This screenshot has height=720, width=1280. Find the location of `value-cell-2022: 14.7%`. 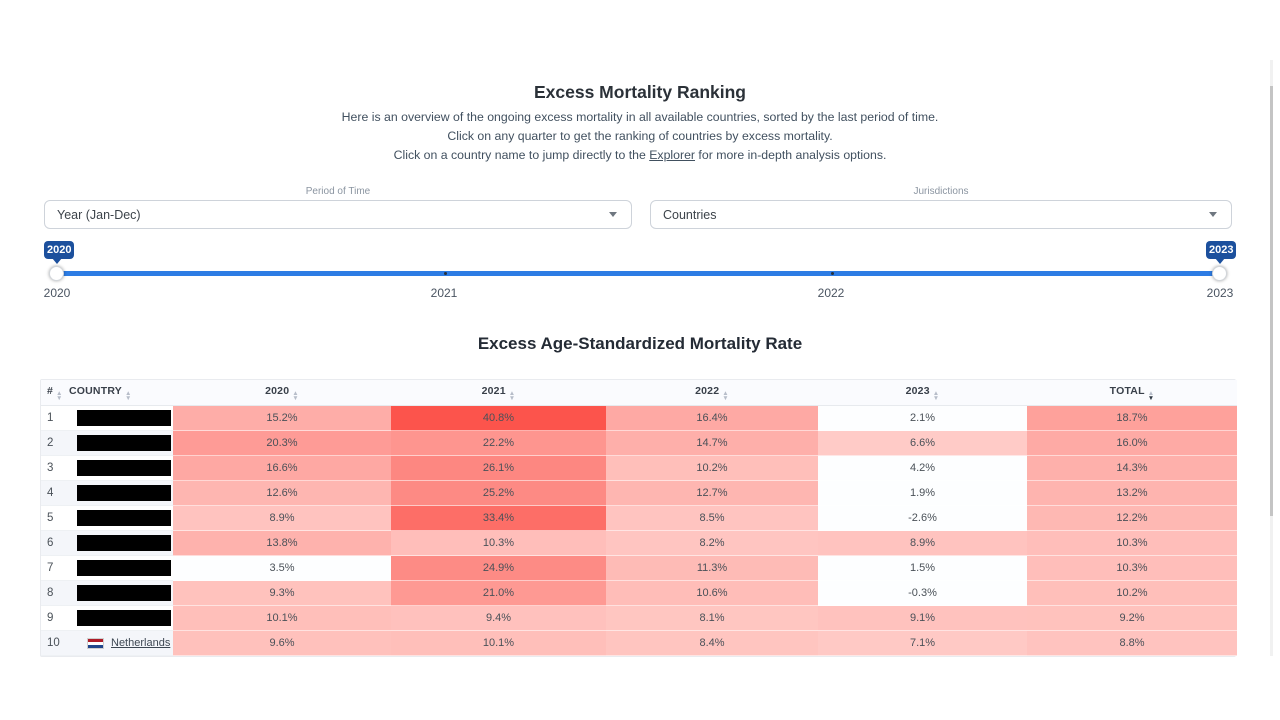

value-cell-2022: 14.7% is located at coordinates (712, 443).